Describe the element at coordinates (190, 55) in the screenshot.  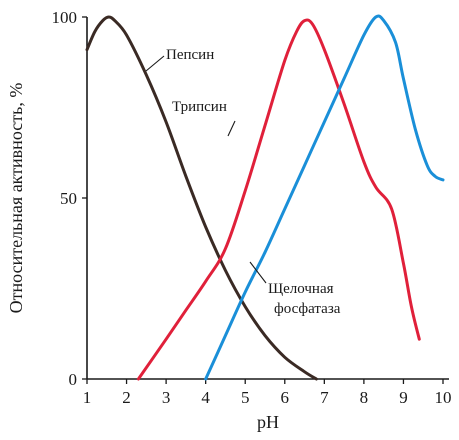
I see `pepsin-series-label: Пепсин` at that location.